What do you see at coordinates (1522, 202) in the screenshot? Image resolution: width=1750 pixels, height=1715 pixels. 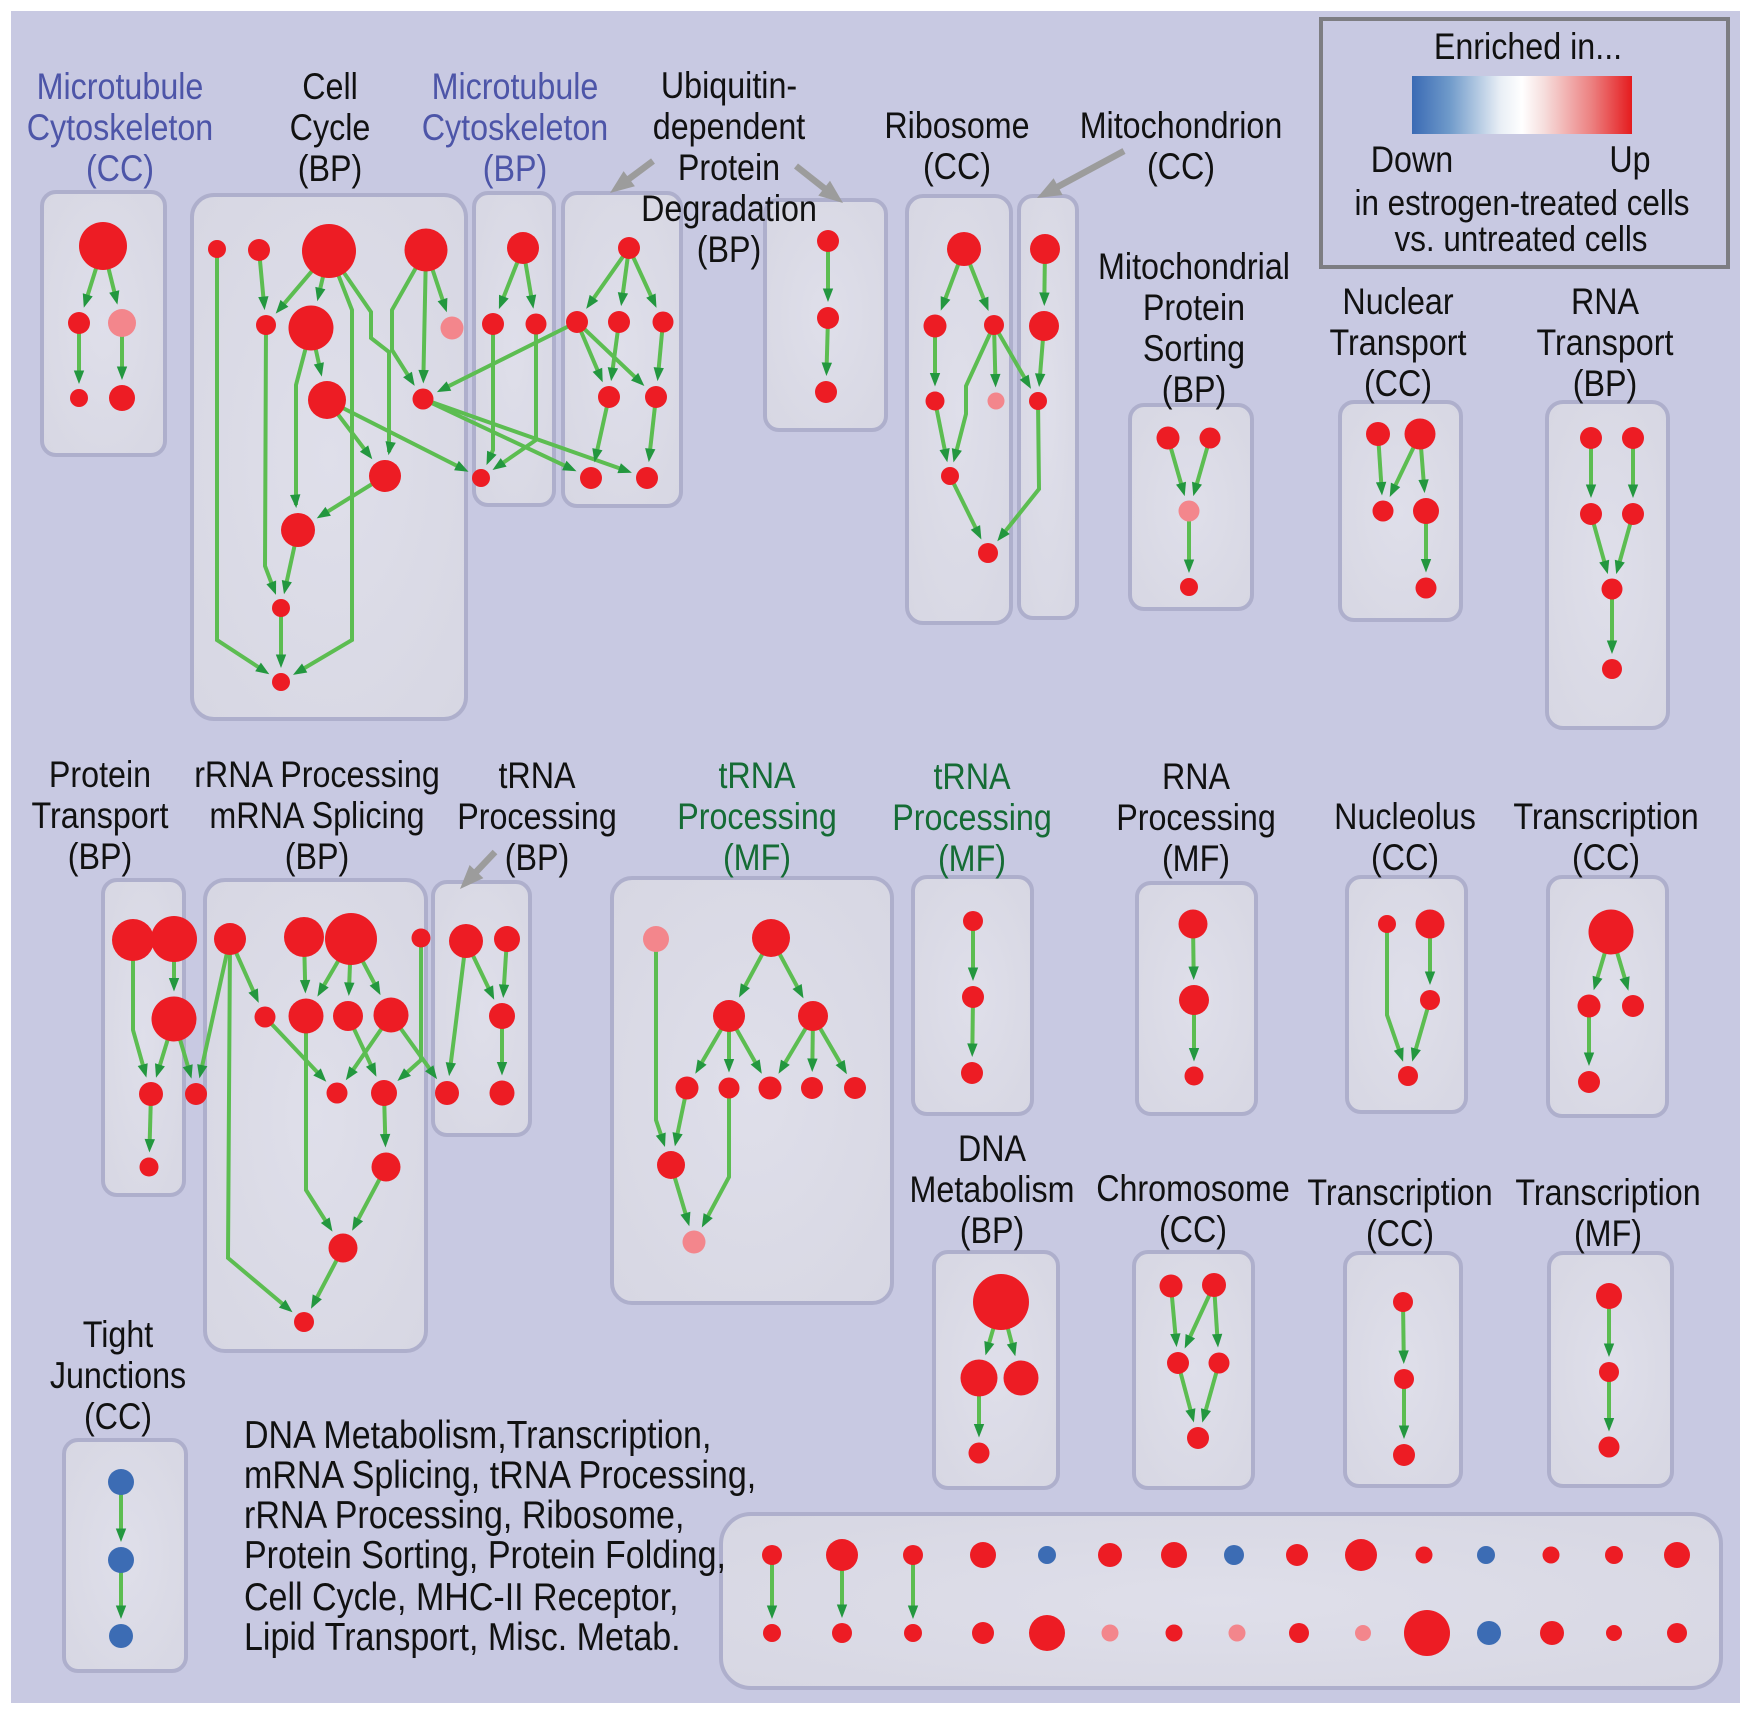 I see `svg-text: in estrogen-treated cells` at bounding box center [1522, 202].